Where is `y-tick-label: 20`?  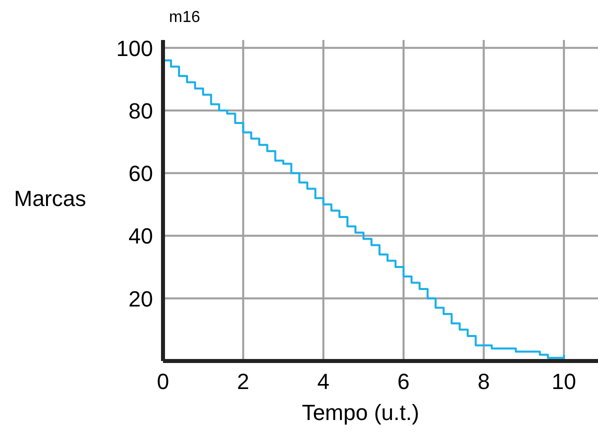
y-tick-label: 20 is located at coordinates (140, 299).